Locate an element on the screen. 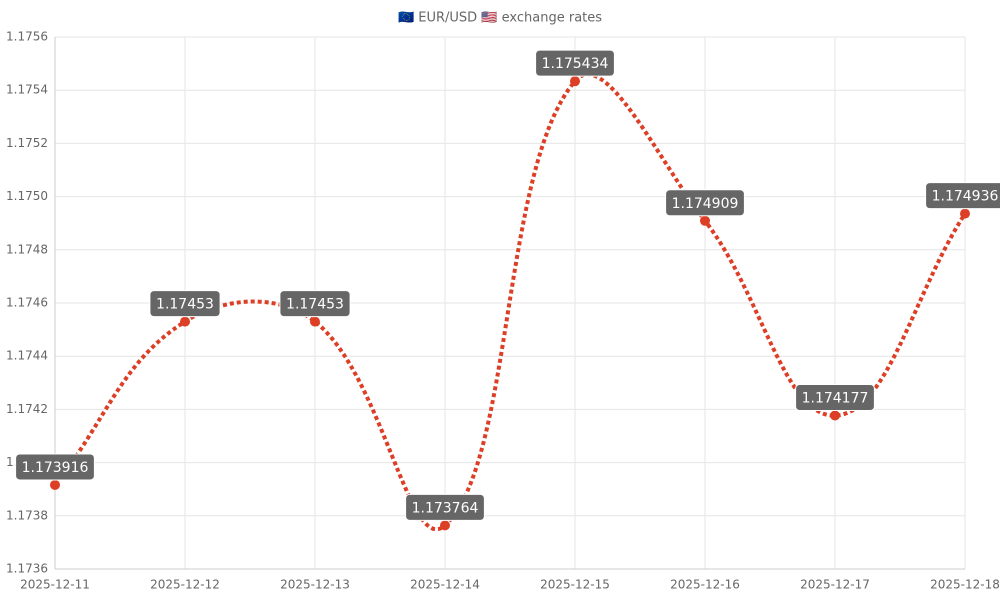 Image resolution: width=1000 pixels, height=600 pixels. y-tick-label: 1.1738 is located at coordinates (27, 515).